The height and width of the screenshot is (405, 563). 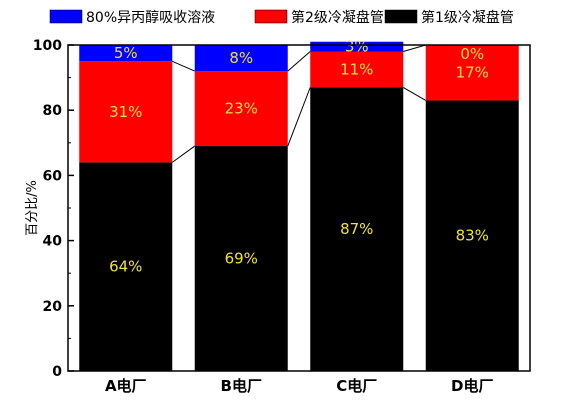 What do you see at coordinates (356, 386) in the screenshot?
I see `x-tick-label: C电厂` at bounding box center [356, 386].